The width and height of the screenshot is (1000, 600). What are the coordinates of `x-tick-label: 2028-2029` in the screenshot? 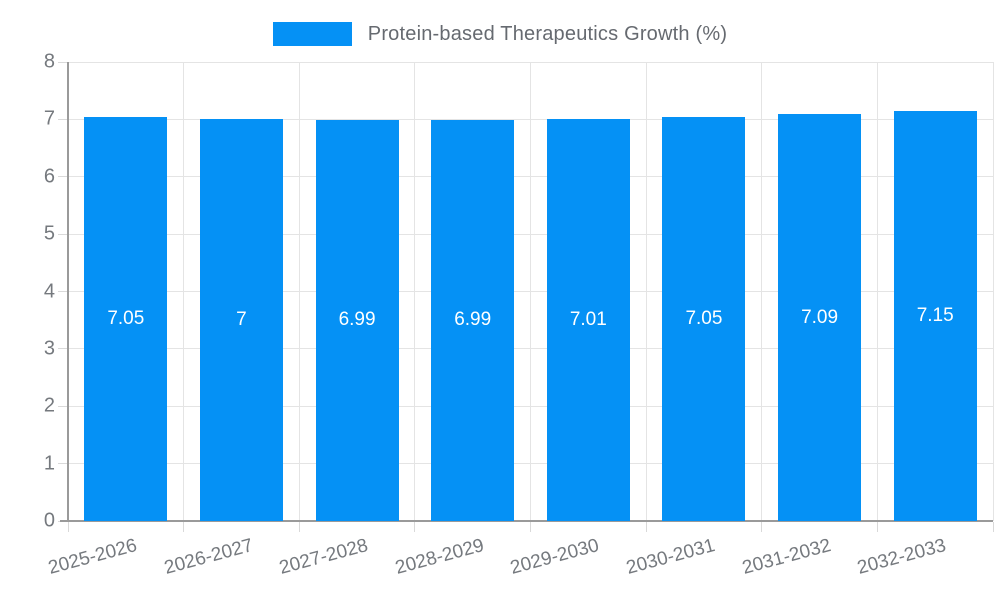 It's located at (439, 557).